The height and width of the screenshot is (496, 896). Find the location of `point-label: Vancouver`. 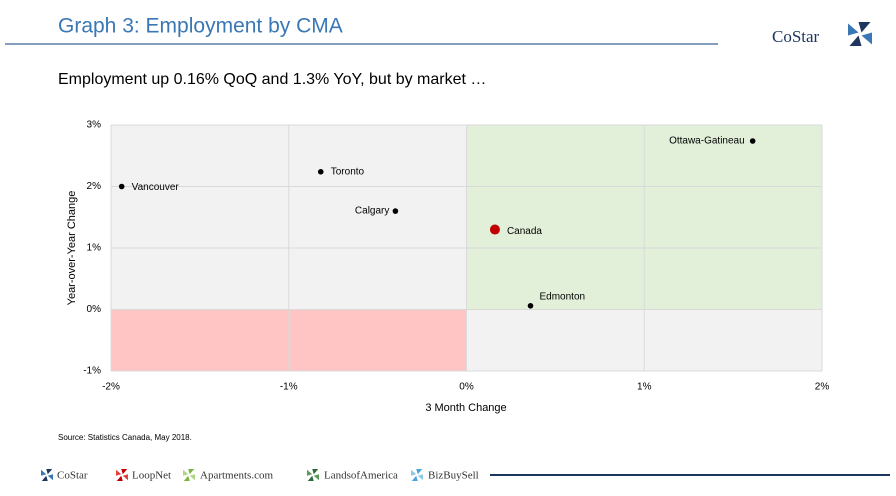

point-label: Vancouver is located at coordinates (156, 187).